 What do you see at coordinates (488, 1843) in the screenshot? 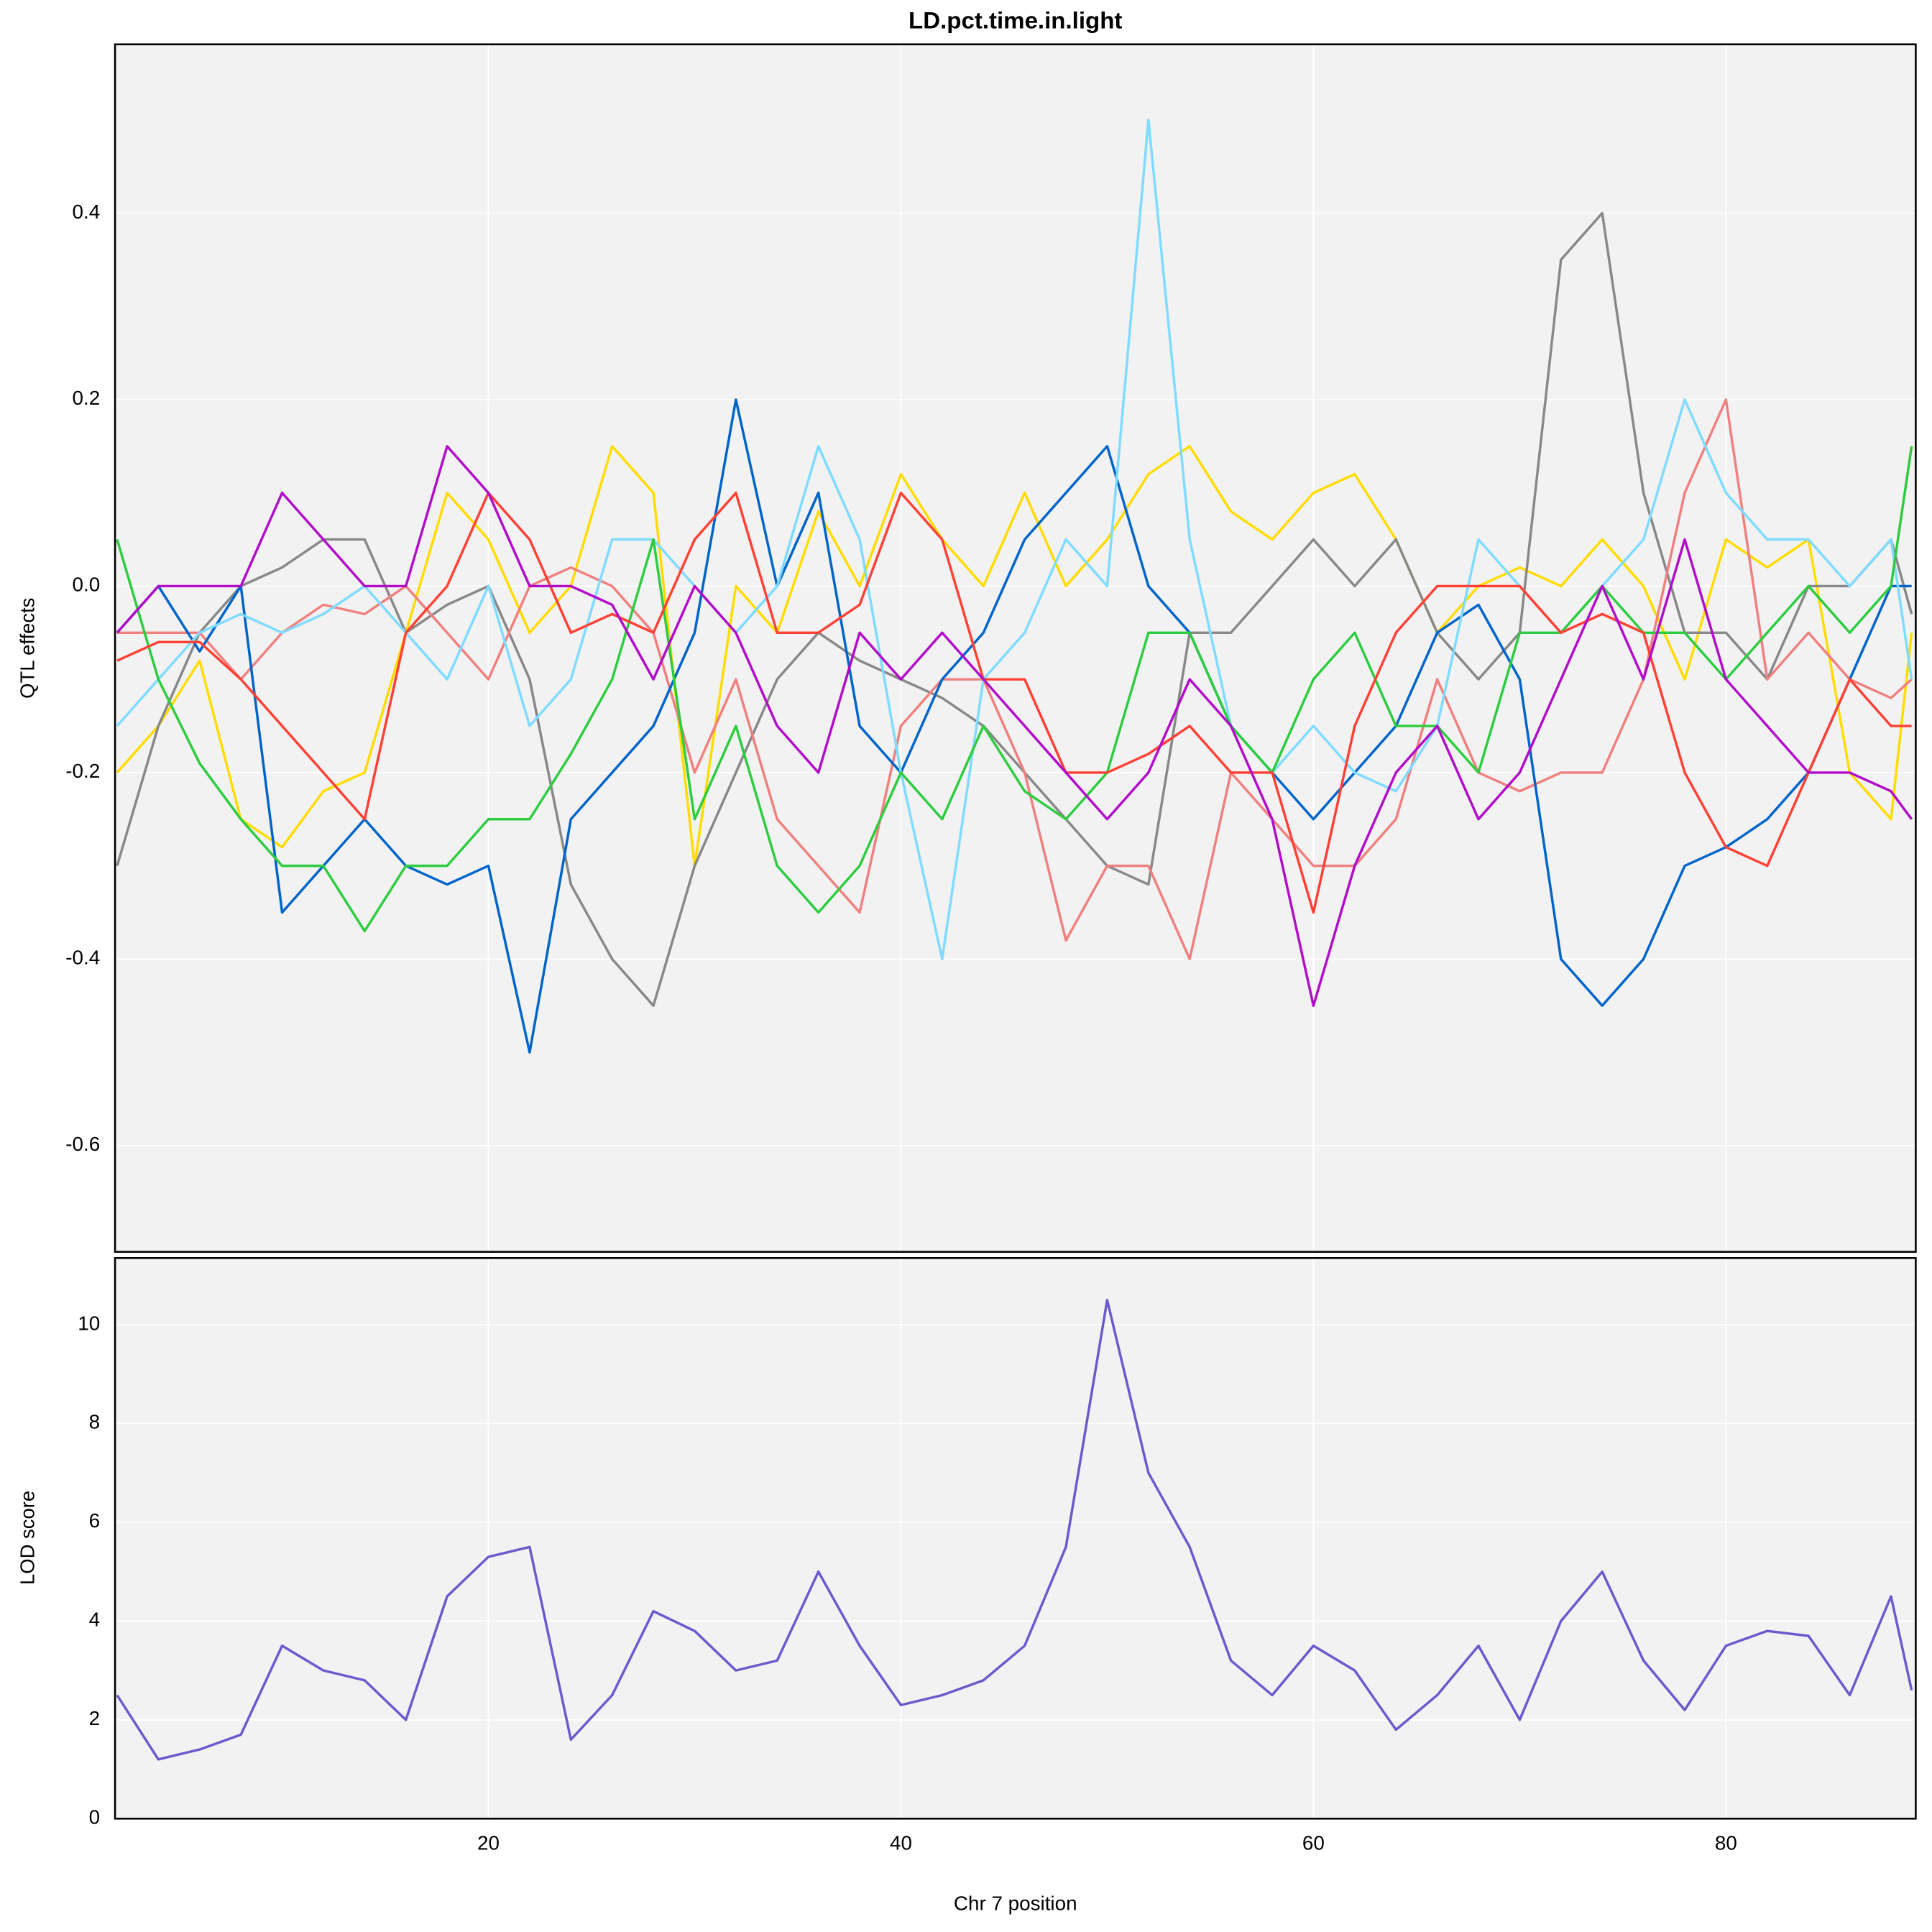
I see `x-tick-label: 20` at bounding box center [488, 1843].